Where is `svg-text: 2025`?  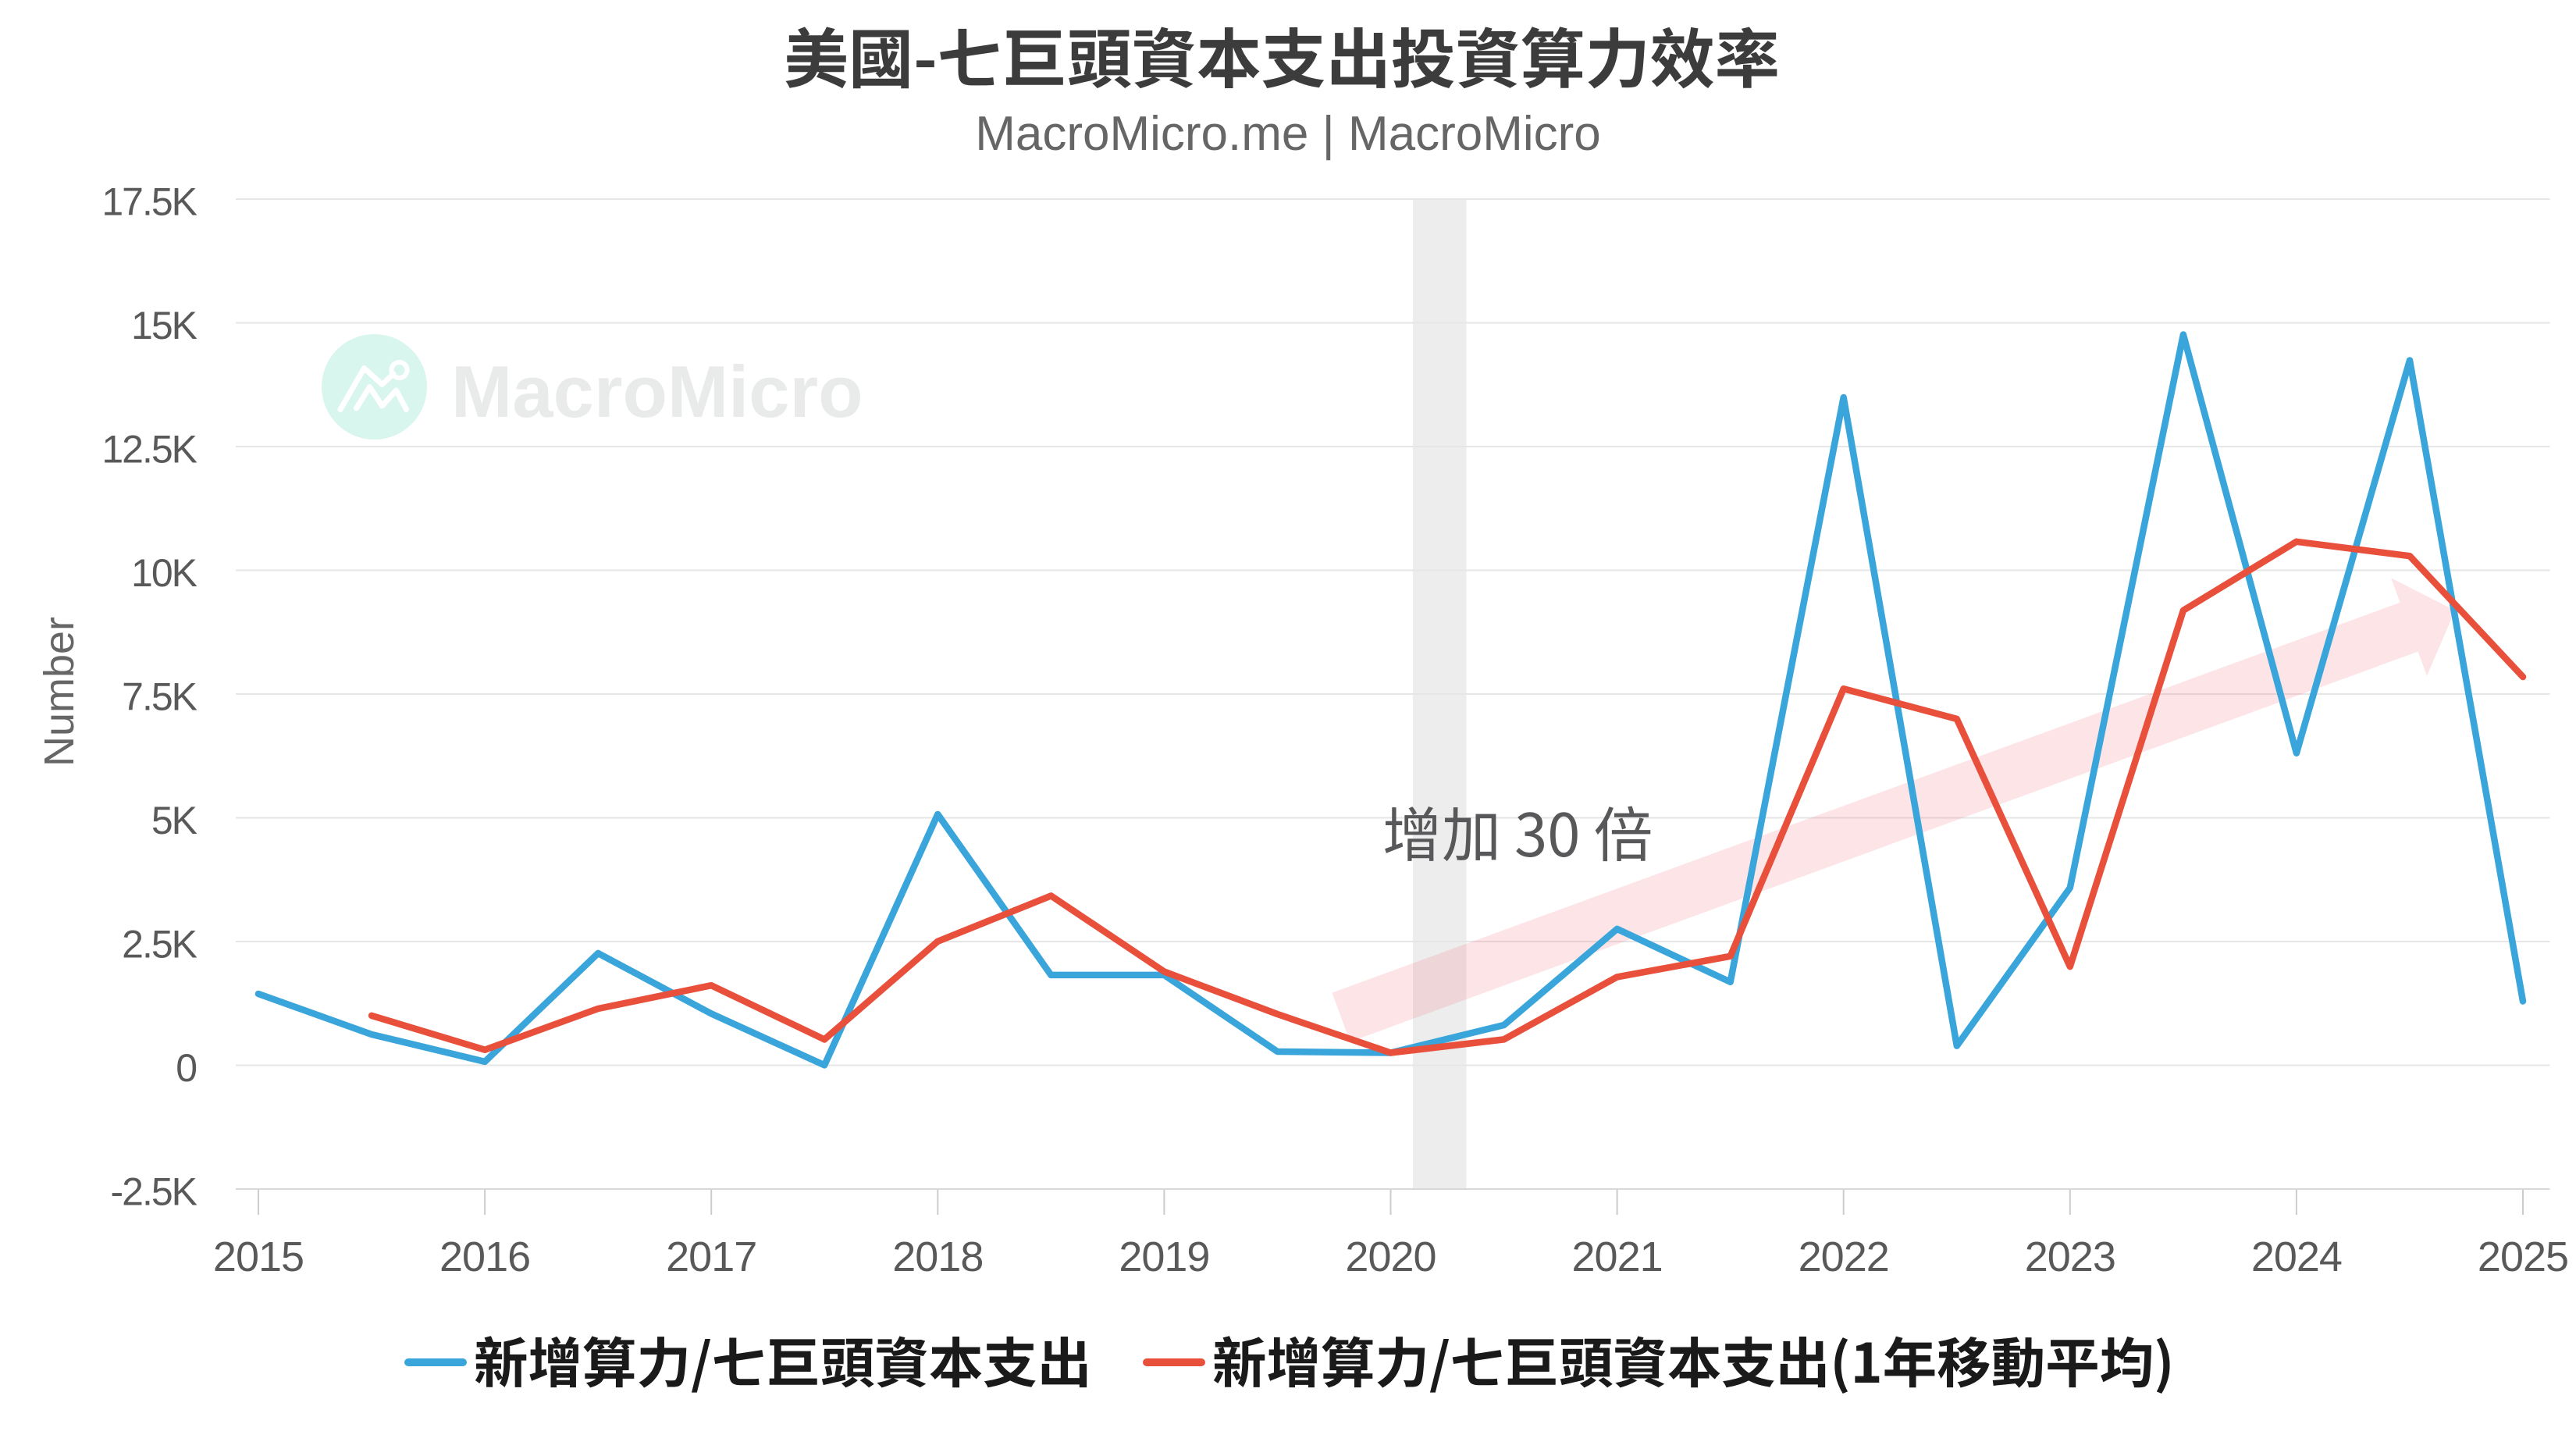 svg-text: 2025 is located at coordinates (2523, 1257).